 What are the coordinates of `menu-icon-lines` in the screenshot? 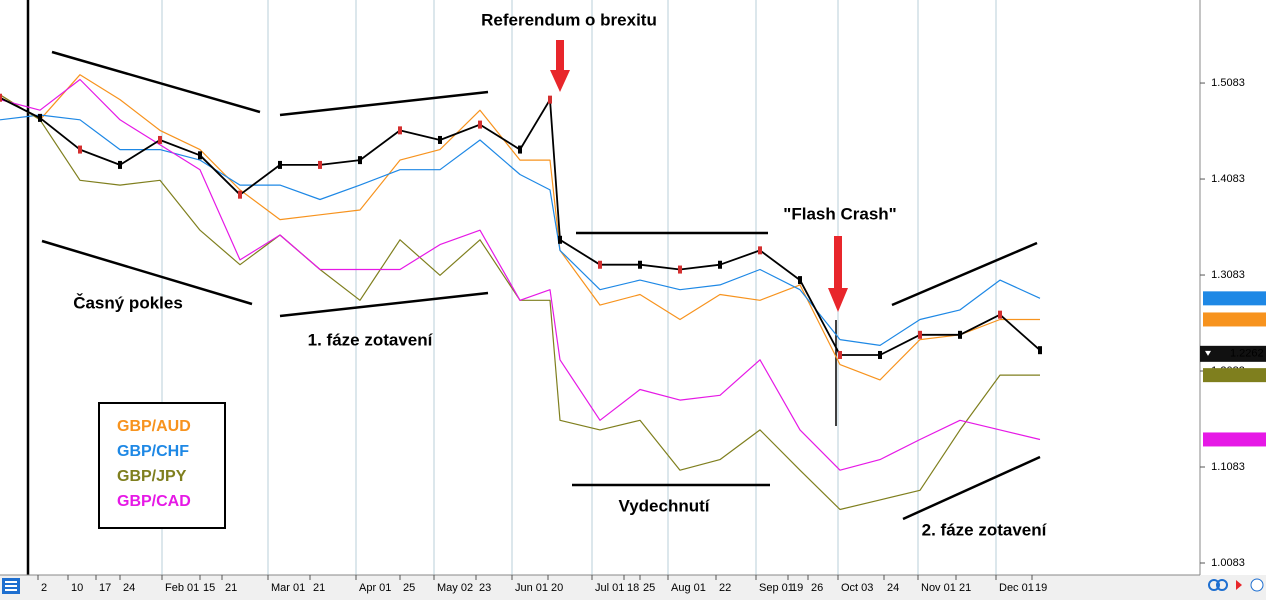 It's located at (11, 586).